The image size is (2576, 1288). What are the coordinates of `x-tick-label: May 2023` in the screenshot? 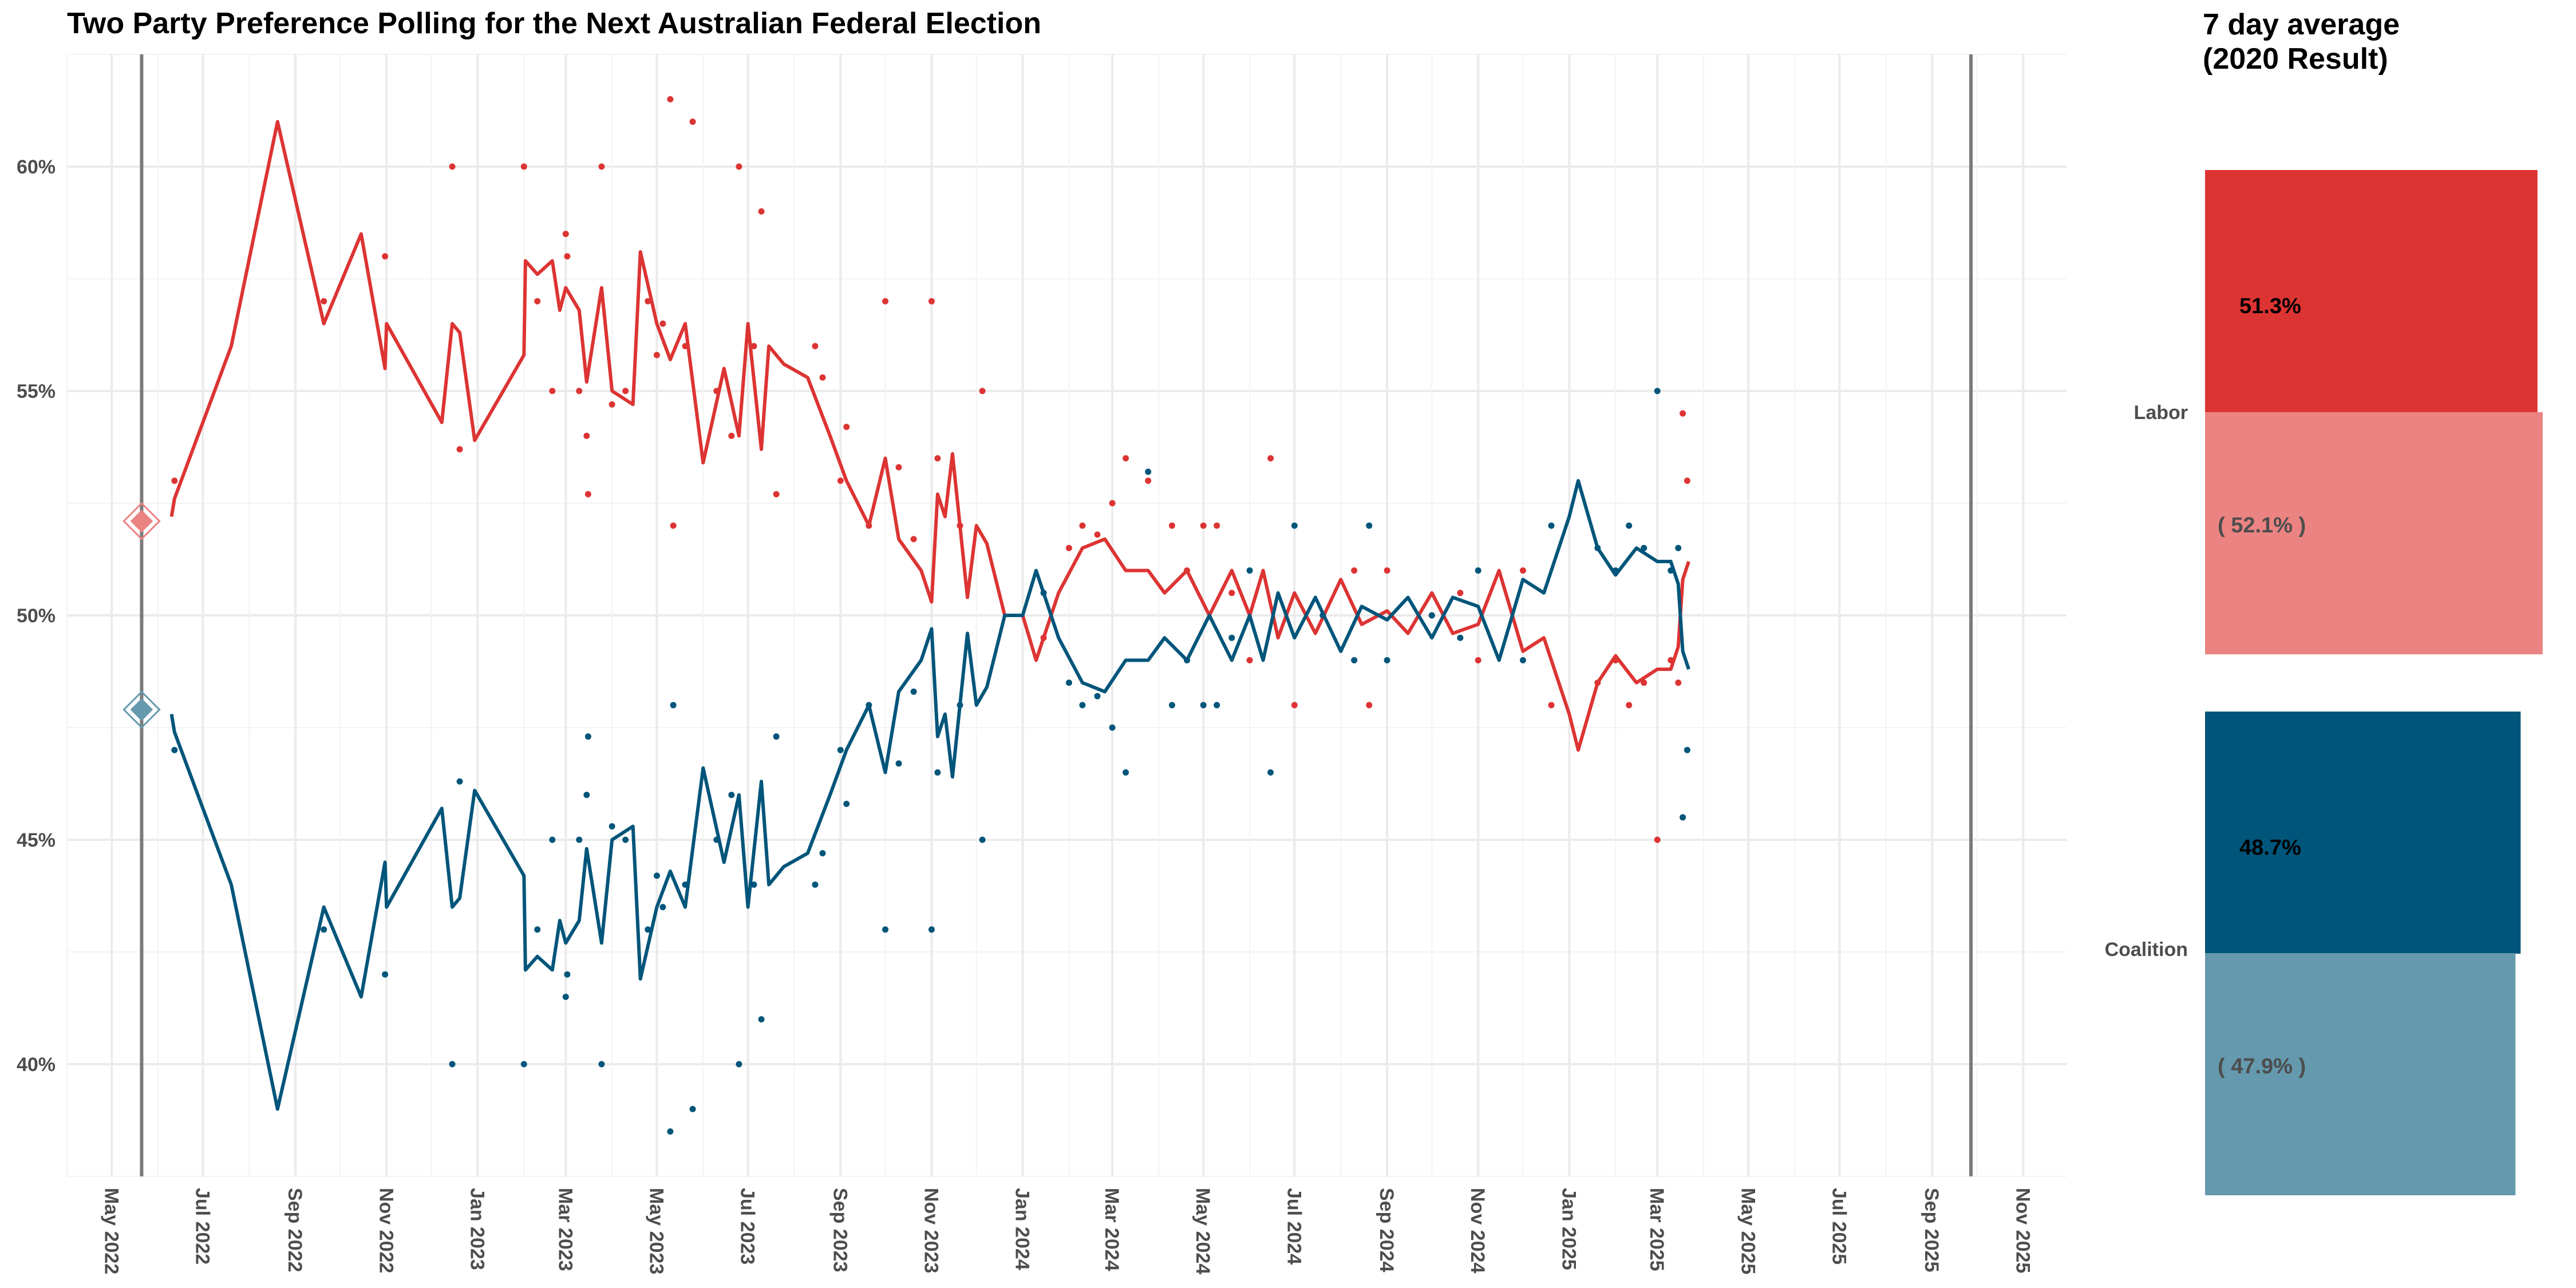 It's located at (656, 1231).